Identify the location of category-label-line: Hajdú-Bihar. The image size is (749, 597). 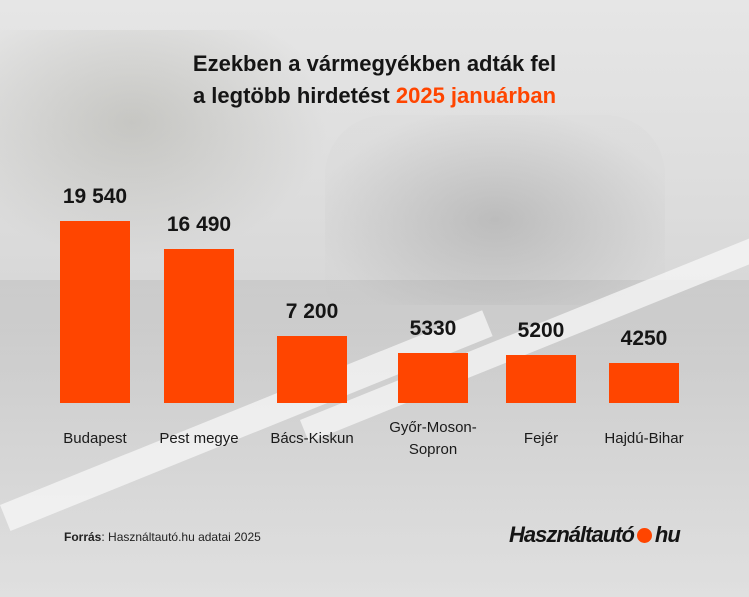
(644, 438).